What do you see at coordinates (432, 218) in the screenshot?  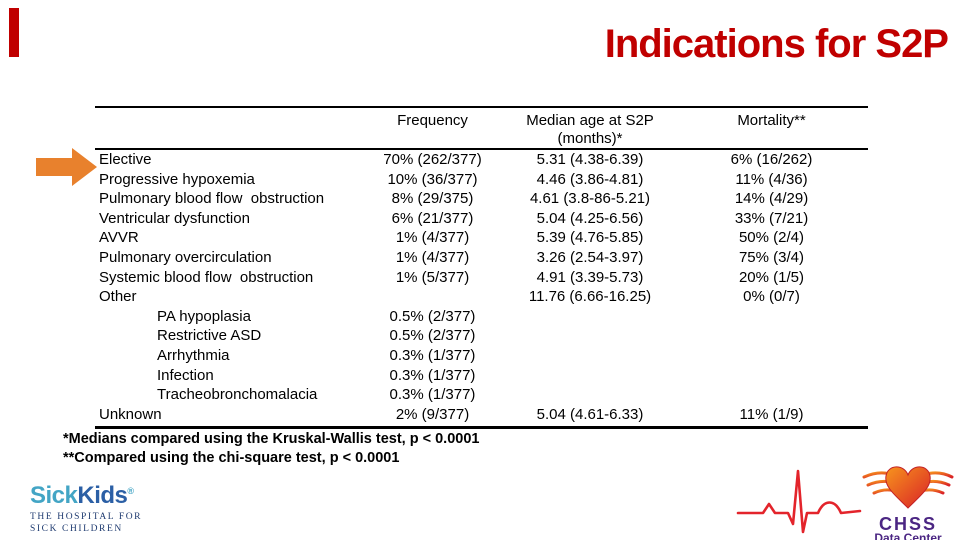 I see `cell-frequency: 6% (21/377)` at bounding box center [432, 218].